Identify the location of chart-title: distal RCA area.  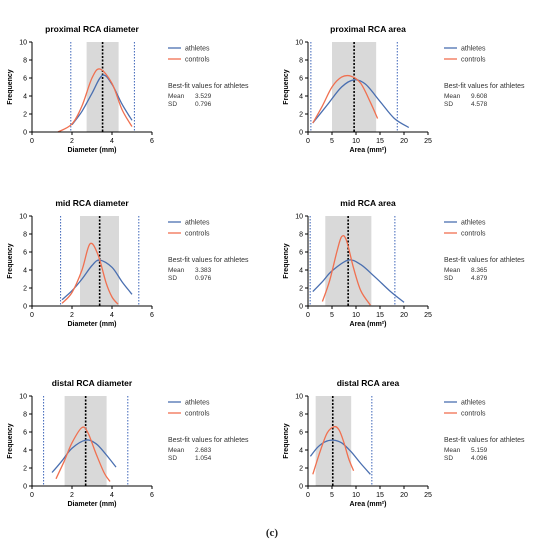
(368, 383).